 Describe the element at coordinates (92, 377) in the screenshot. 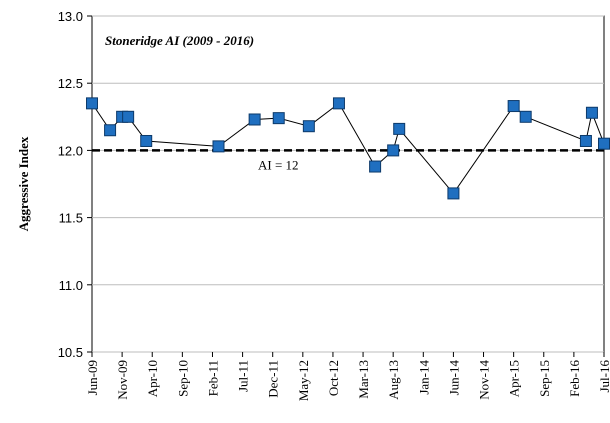

I see `x-tick-label: Jun-09` at that location.